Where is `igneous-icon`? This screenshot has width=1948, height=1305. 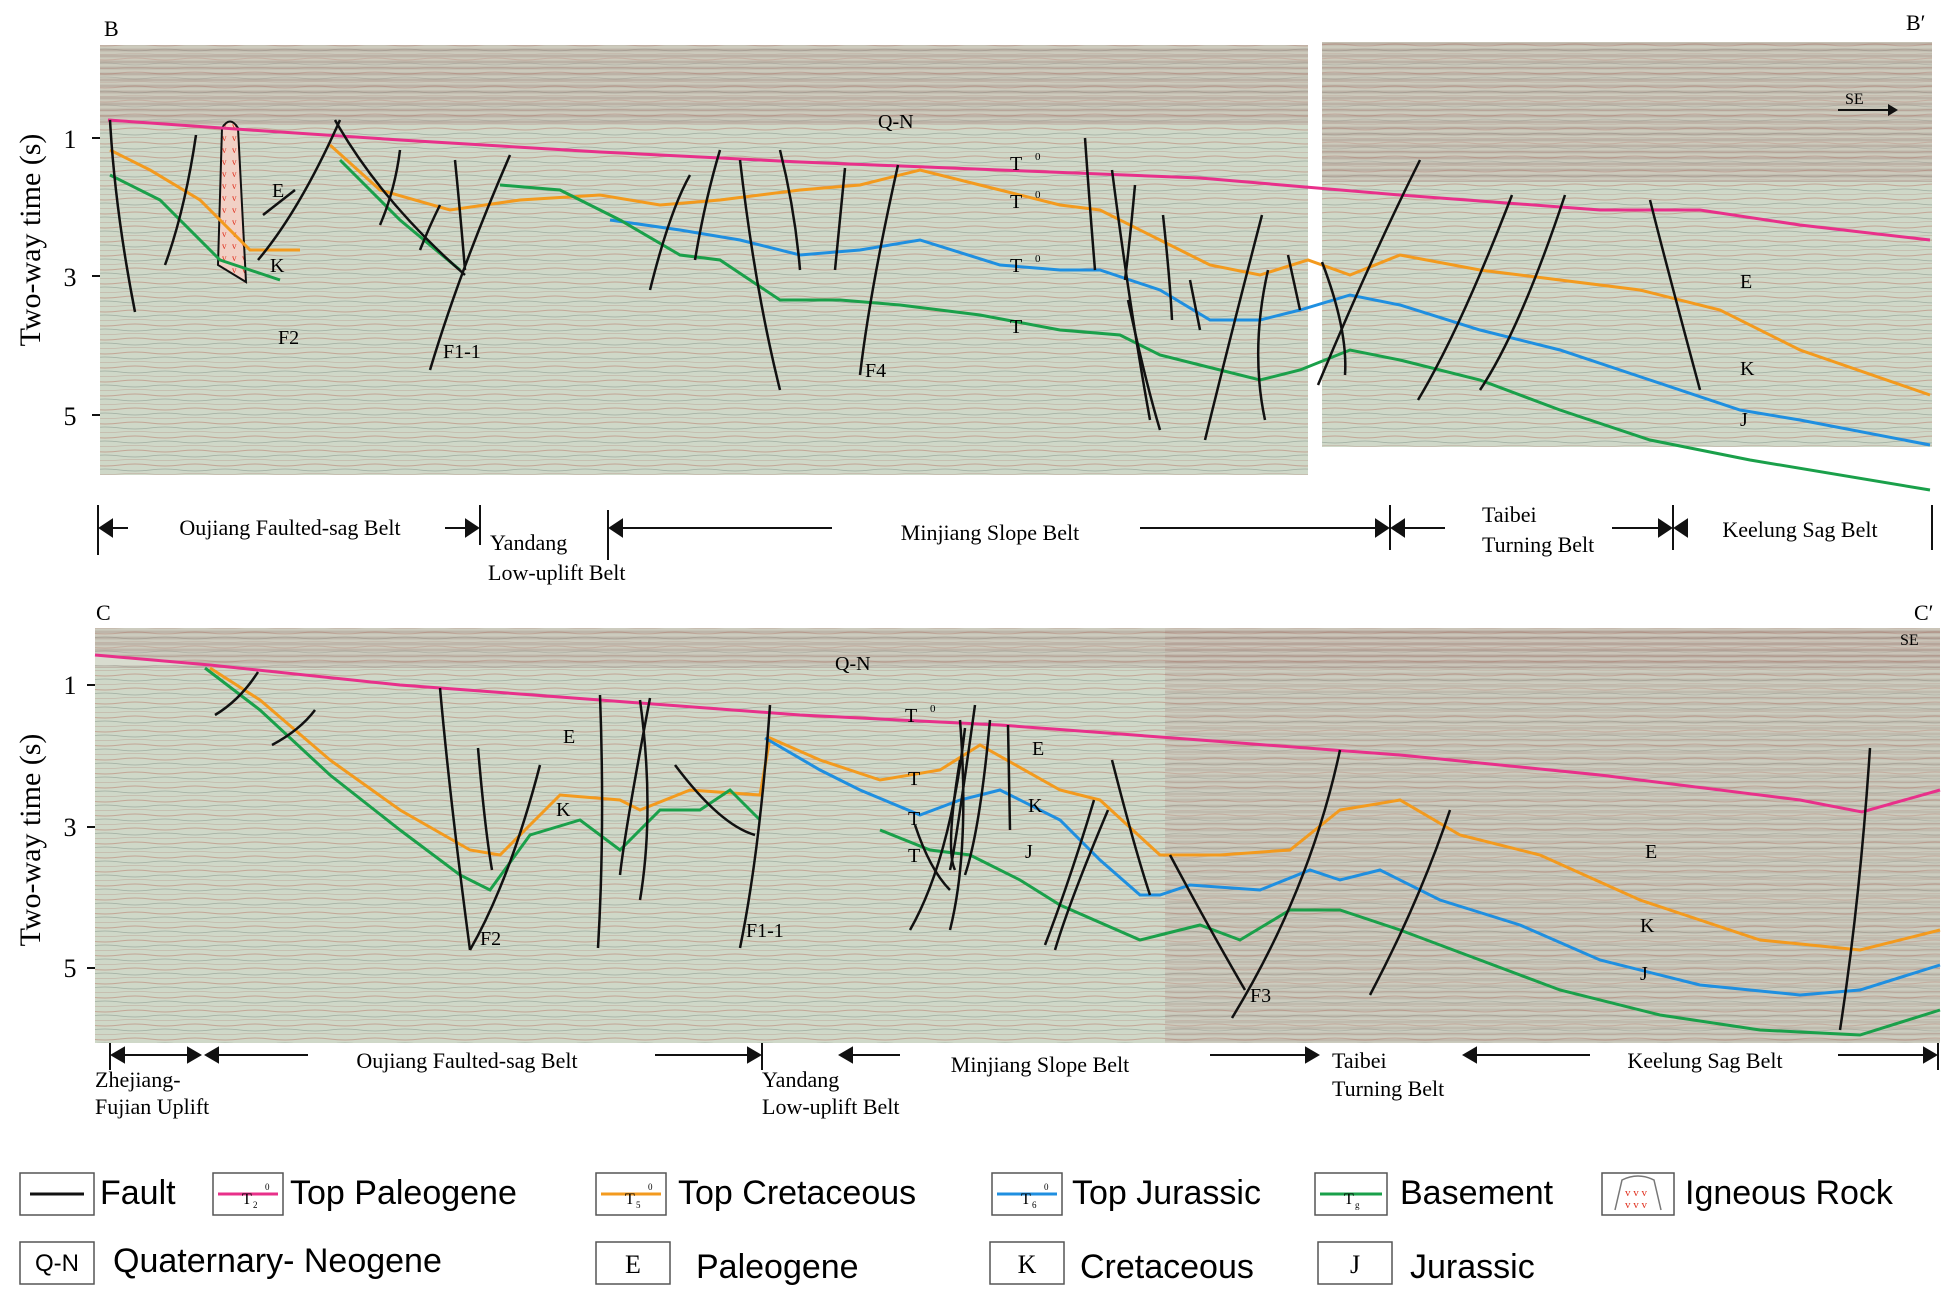 igneous-icon is located at coordinates (1638, 1193).